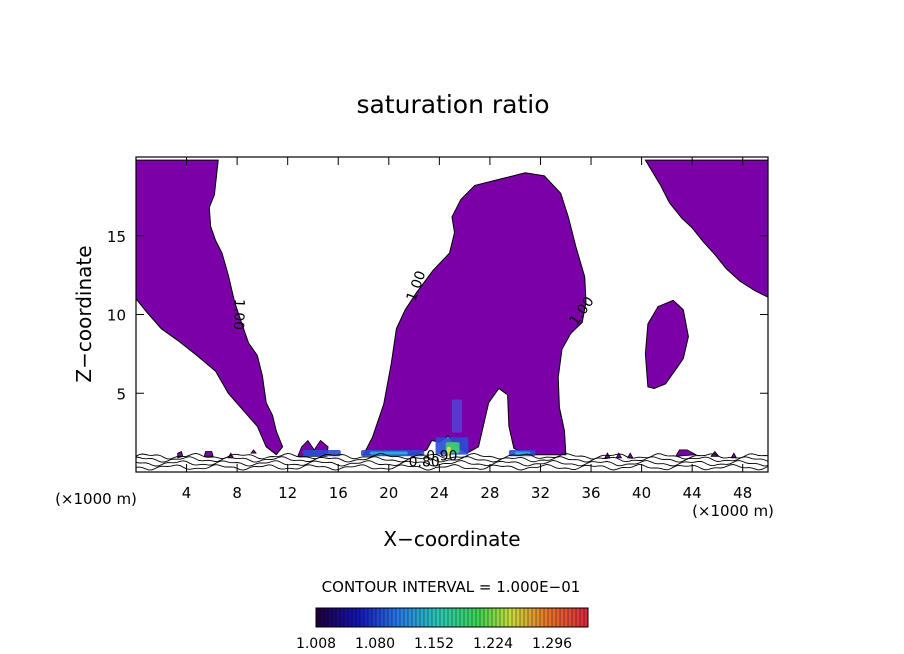 The height and width of the screenshot is (654, 904). Describe the element at coordinates (187, 493) in the screenshot. I see `x-tick-label-0: 4` at that location.